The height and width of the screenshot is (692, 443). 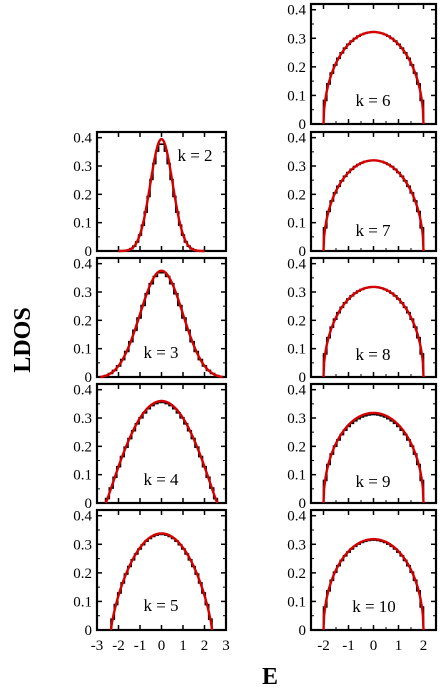 I want to click on panel-7-curve, so click(x=373, y=331).